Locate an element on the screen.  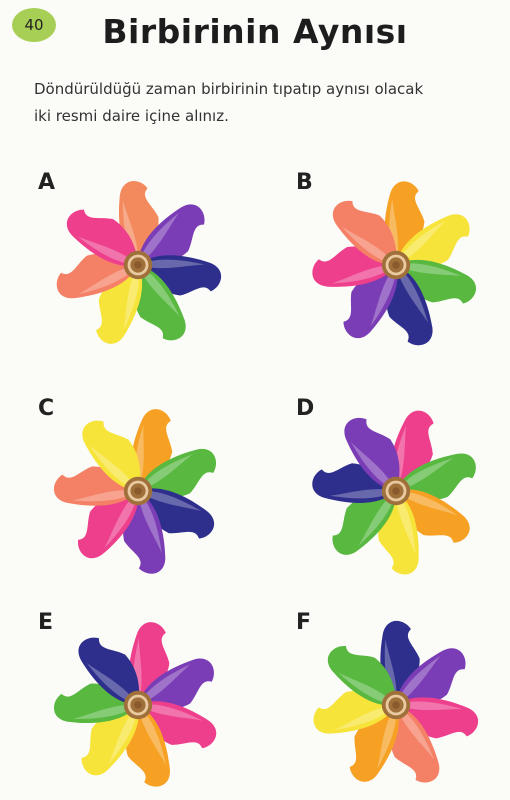
pinwheel-c-image is located at coordinates (135, 491).